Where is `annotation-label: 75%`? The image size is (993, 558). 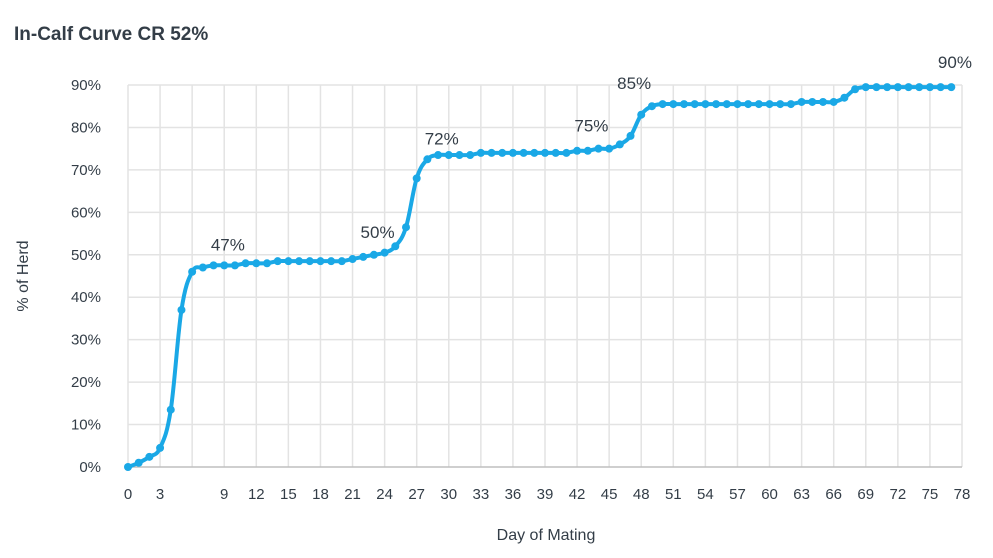
annotation-label: 75% is located at coordinates (591, 126).